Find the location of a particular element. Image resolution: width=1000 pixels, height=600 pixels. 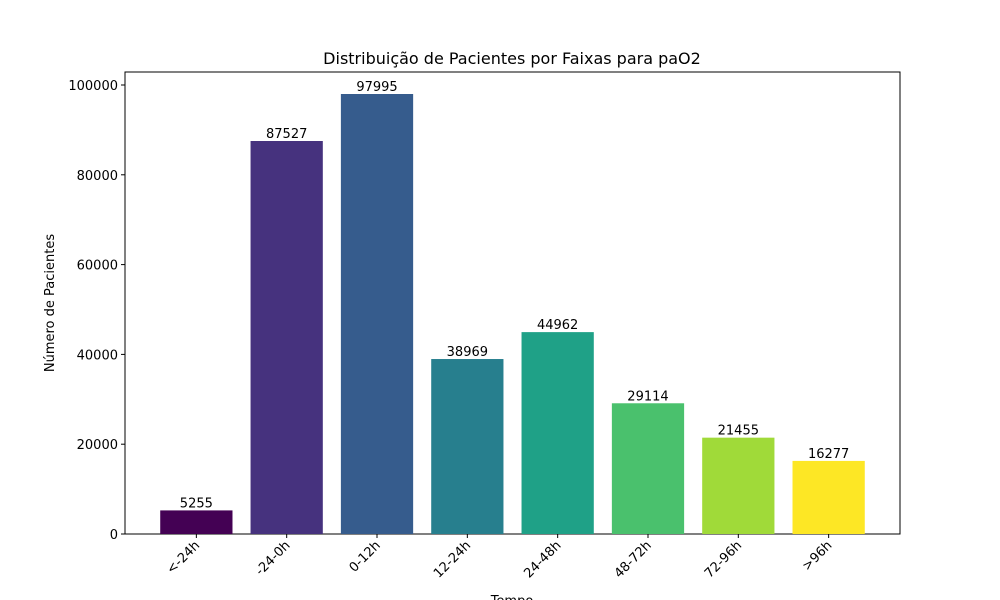

x-tick-label: 24-48h is located at coordinates (542, 559).